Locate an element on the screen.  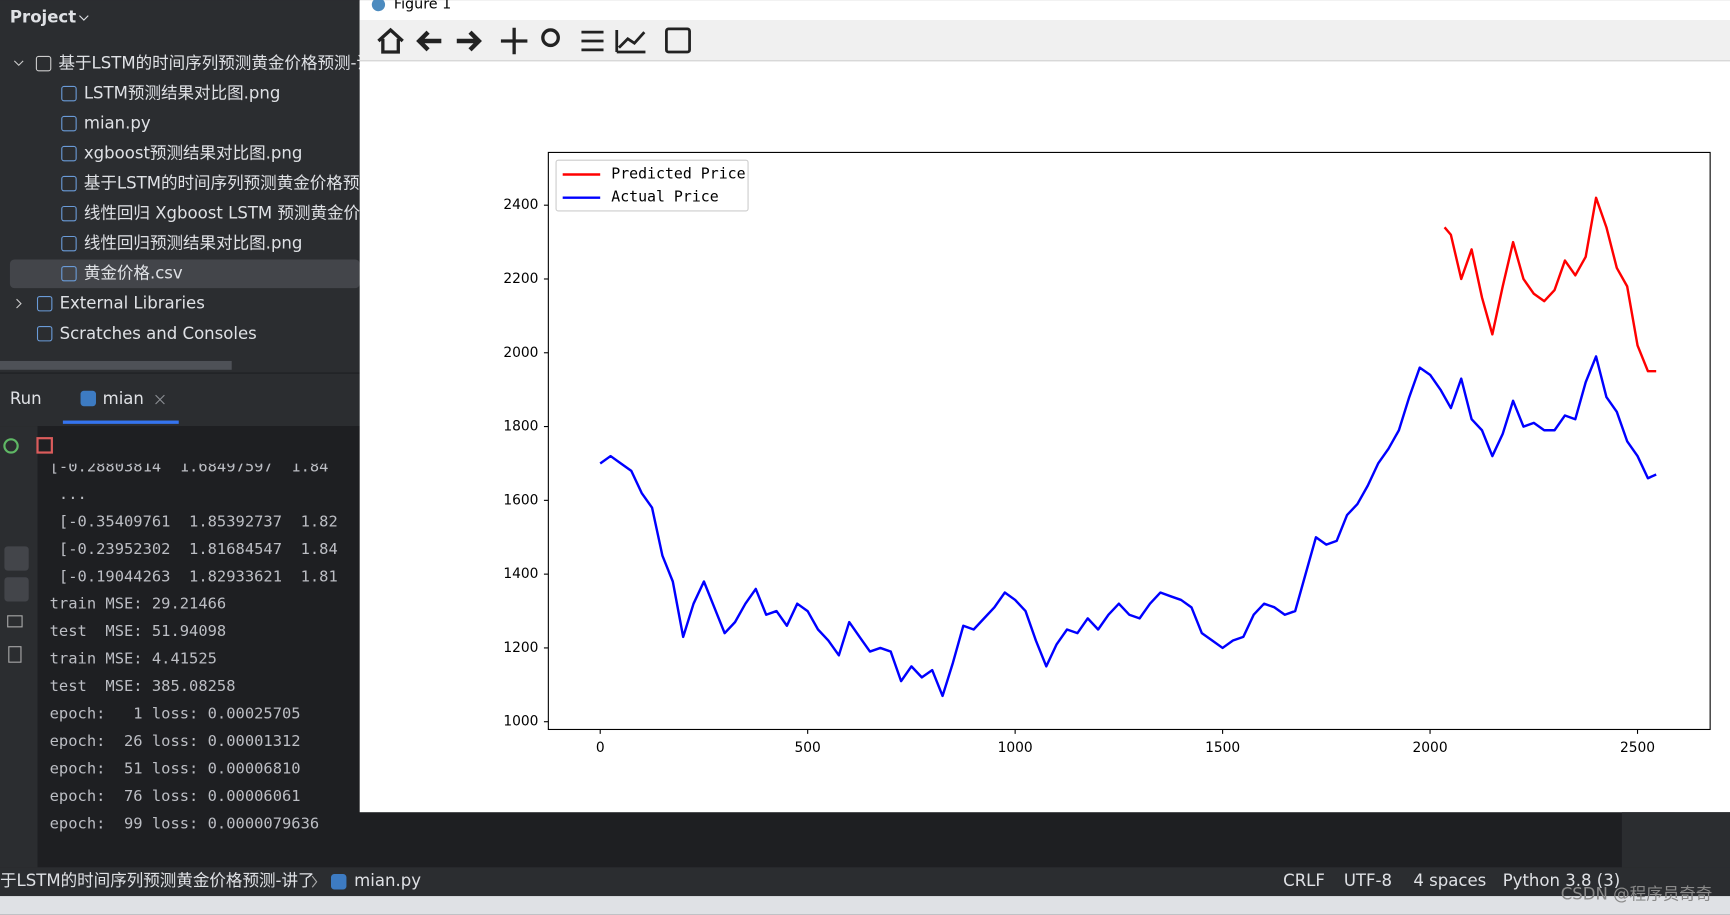
run-tab: mian is located at coordinates (123, 398).